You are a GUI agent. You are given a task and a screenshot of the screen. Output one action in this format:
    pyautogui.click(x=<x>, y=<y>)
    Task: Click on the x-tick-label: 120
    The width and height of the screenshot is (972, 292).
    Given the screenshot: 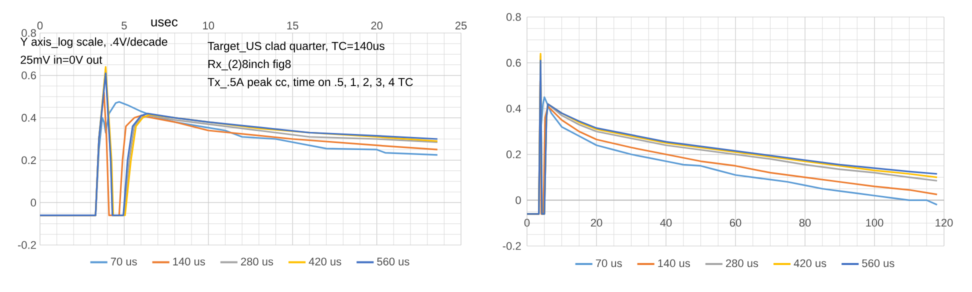 What is the action you would take?
    pyautogui.click(x=944, y=222)
    